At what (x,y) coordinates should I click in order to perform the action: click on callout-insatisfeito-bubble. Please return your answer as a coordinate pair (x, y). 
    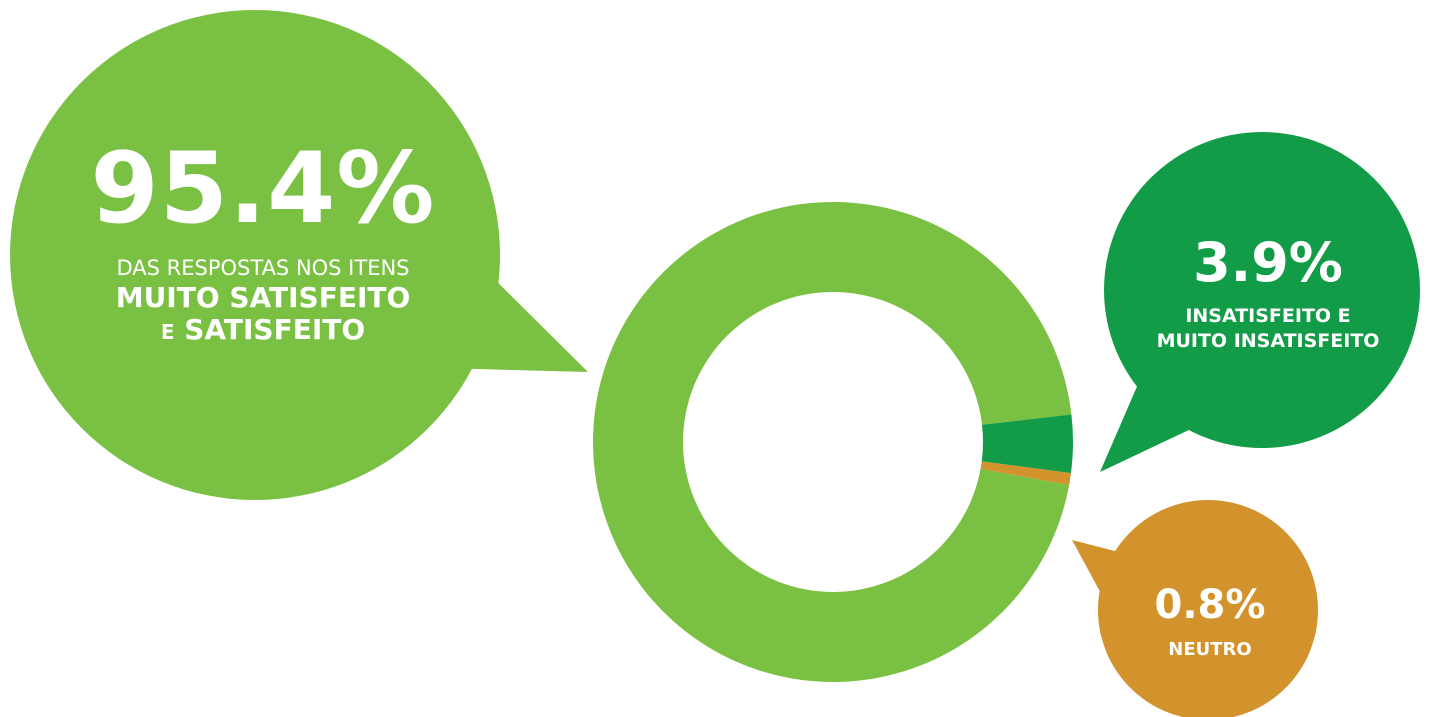
    Looking at the image, I should click on (1260, 302).